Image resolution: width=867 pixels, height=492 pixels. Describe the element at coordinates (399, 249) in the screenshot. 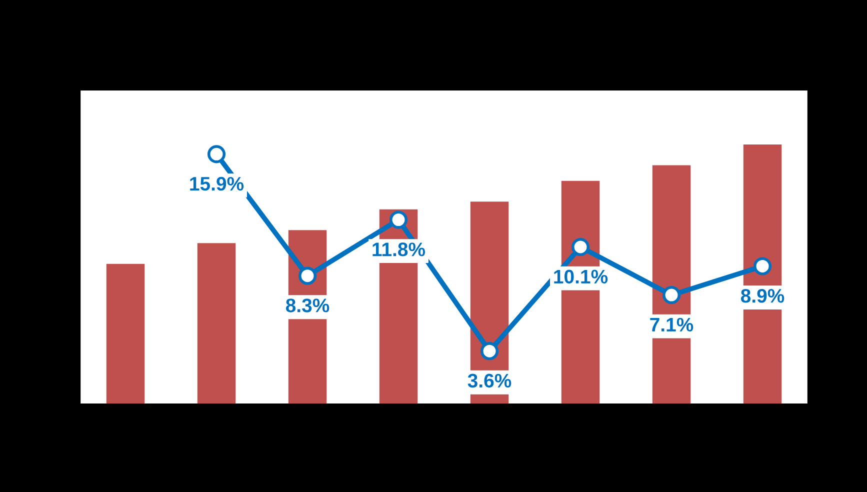

I see `data-label: 11.8%` at that location.